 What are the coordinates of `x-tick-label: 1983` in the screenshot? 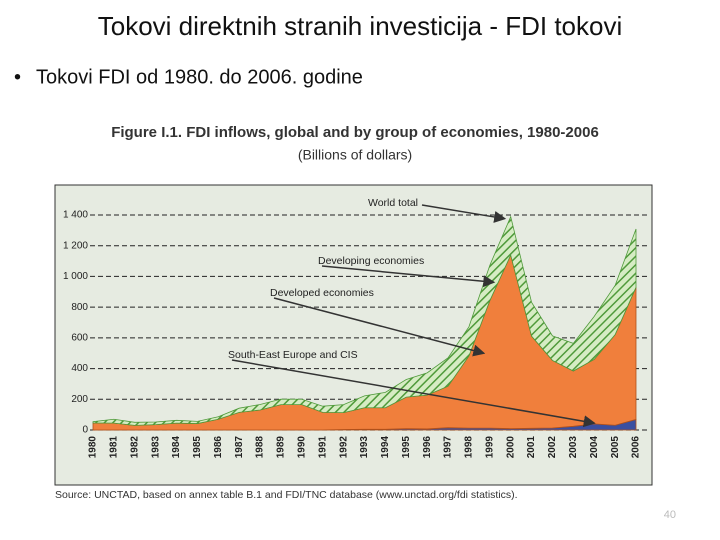 It's located at (155, 447).